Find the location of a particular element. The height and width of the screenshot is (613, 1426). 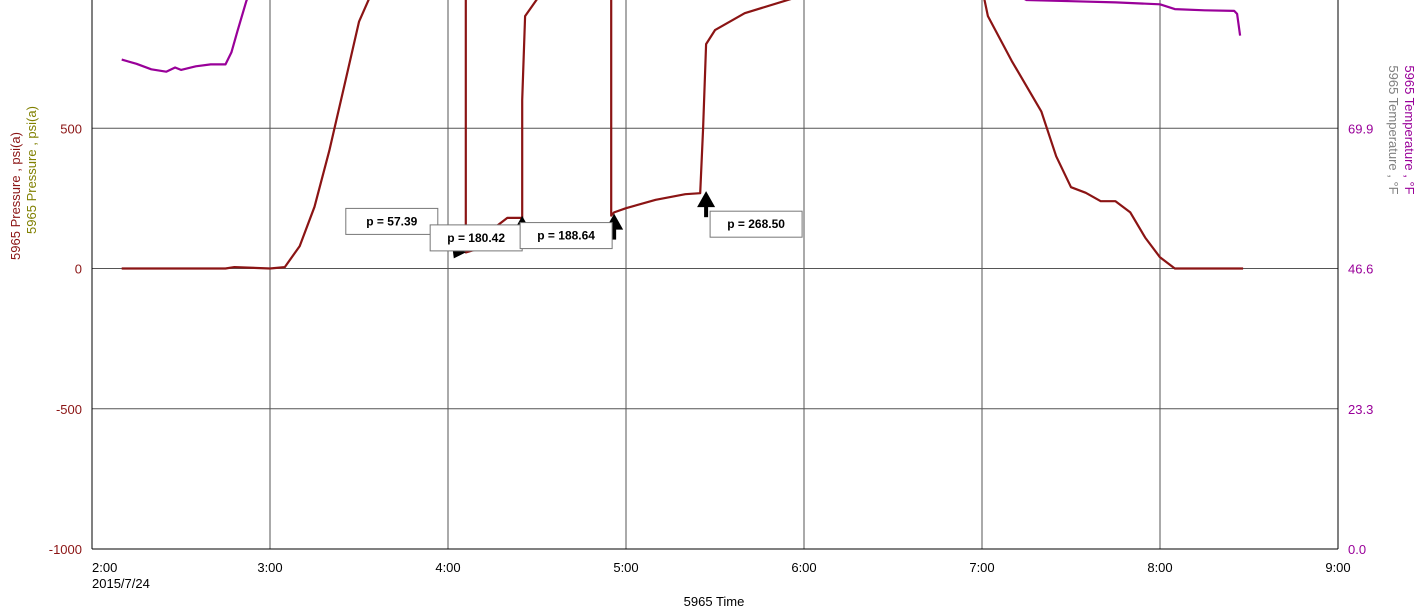

x-tick-label: 3:00 is located at coordinates (269, 567).